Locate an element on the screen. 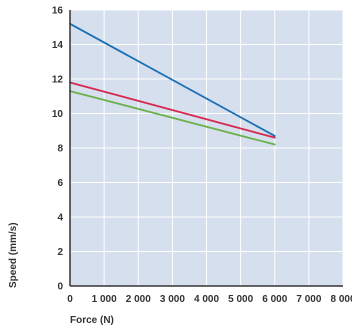 This screenshot has width=352, height=329. x-tick-label: 5 000 is located at coordinates (240, 299).